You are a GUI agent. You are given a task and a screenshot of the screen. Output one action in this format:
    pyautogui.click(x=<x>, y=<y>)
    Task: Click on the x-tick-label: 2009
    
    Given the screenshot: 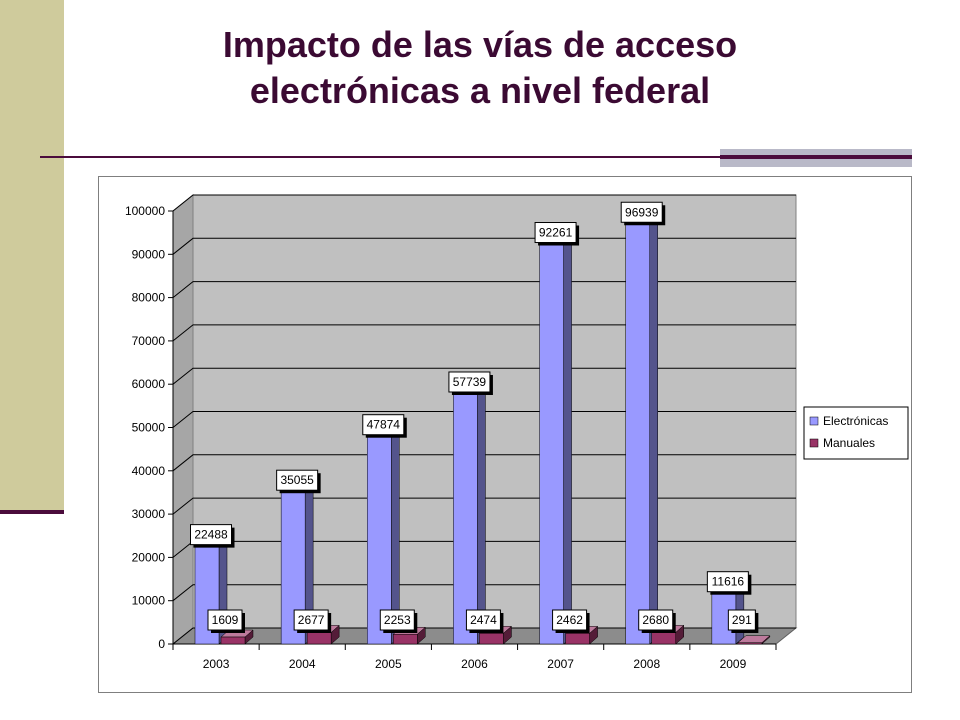 What is the action you would take?
    pyautogui.click(x=733, y=664)
    